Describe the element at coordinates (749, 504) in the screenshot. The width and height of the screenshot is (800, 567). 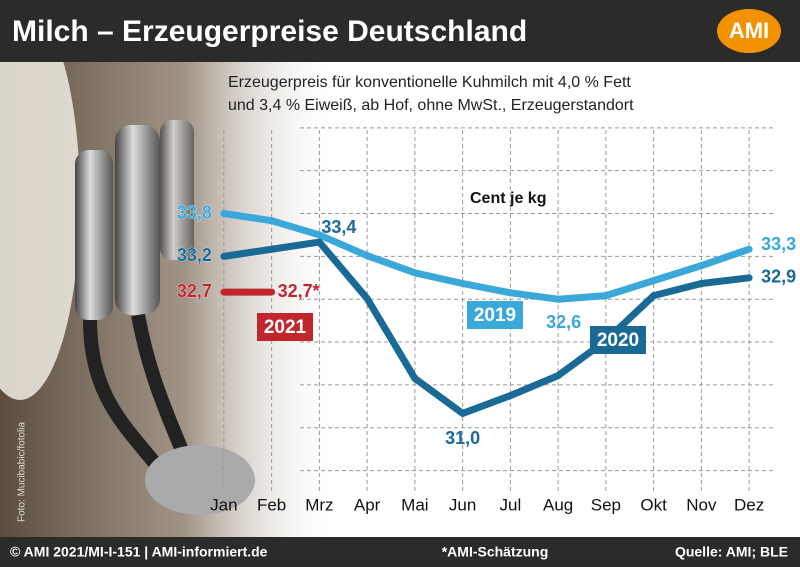
I see `x-tick-label: Dez` at that location.